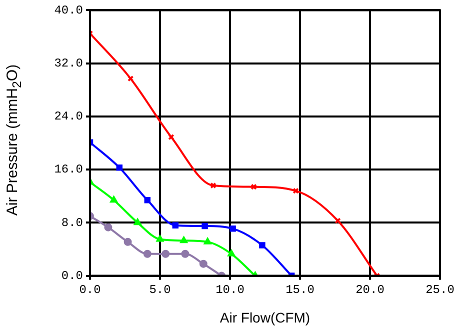  What do you see at coordinates (68, 63) in the screenshot?
I see `y-tick-label: 32.0` at bounding box center [68, 63].